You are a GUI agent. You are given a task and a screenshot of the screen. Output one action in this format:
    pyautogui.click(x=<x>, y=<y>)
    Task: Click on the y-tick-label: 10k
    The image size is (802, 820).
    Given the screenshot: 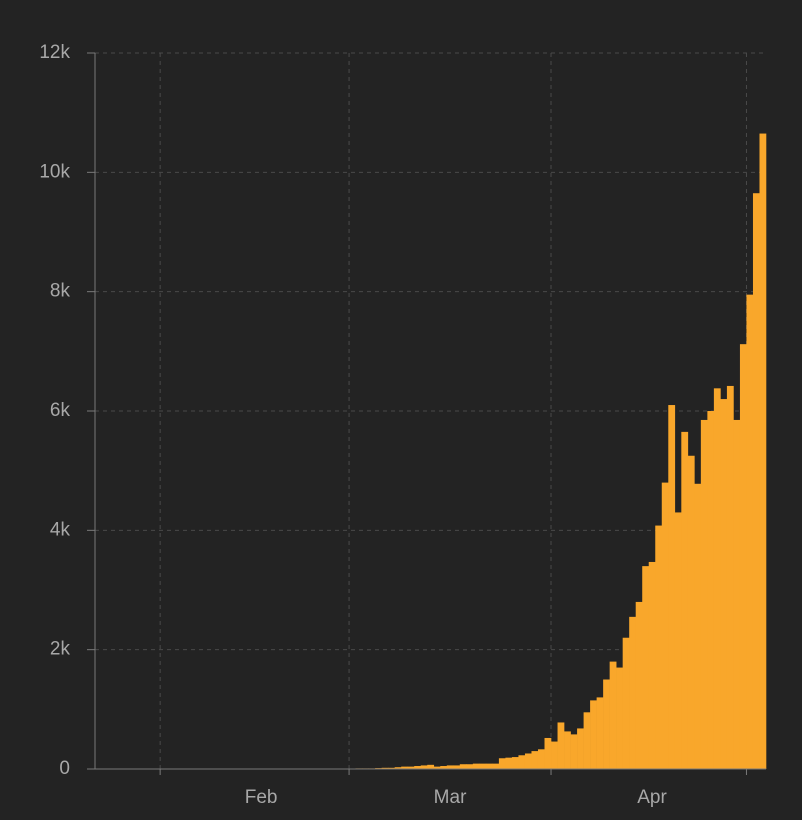 What is the action you would take?
    pyautogui.click(x=54, y=171)
    